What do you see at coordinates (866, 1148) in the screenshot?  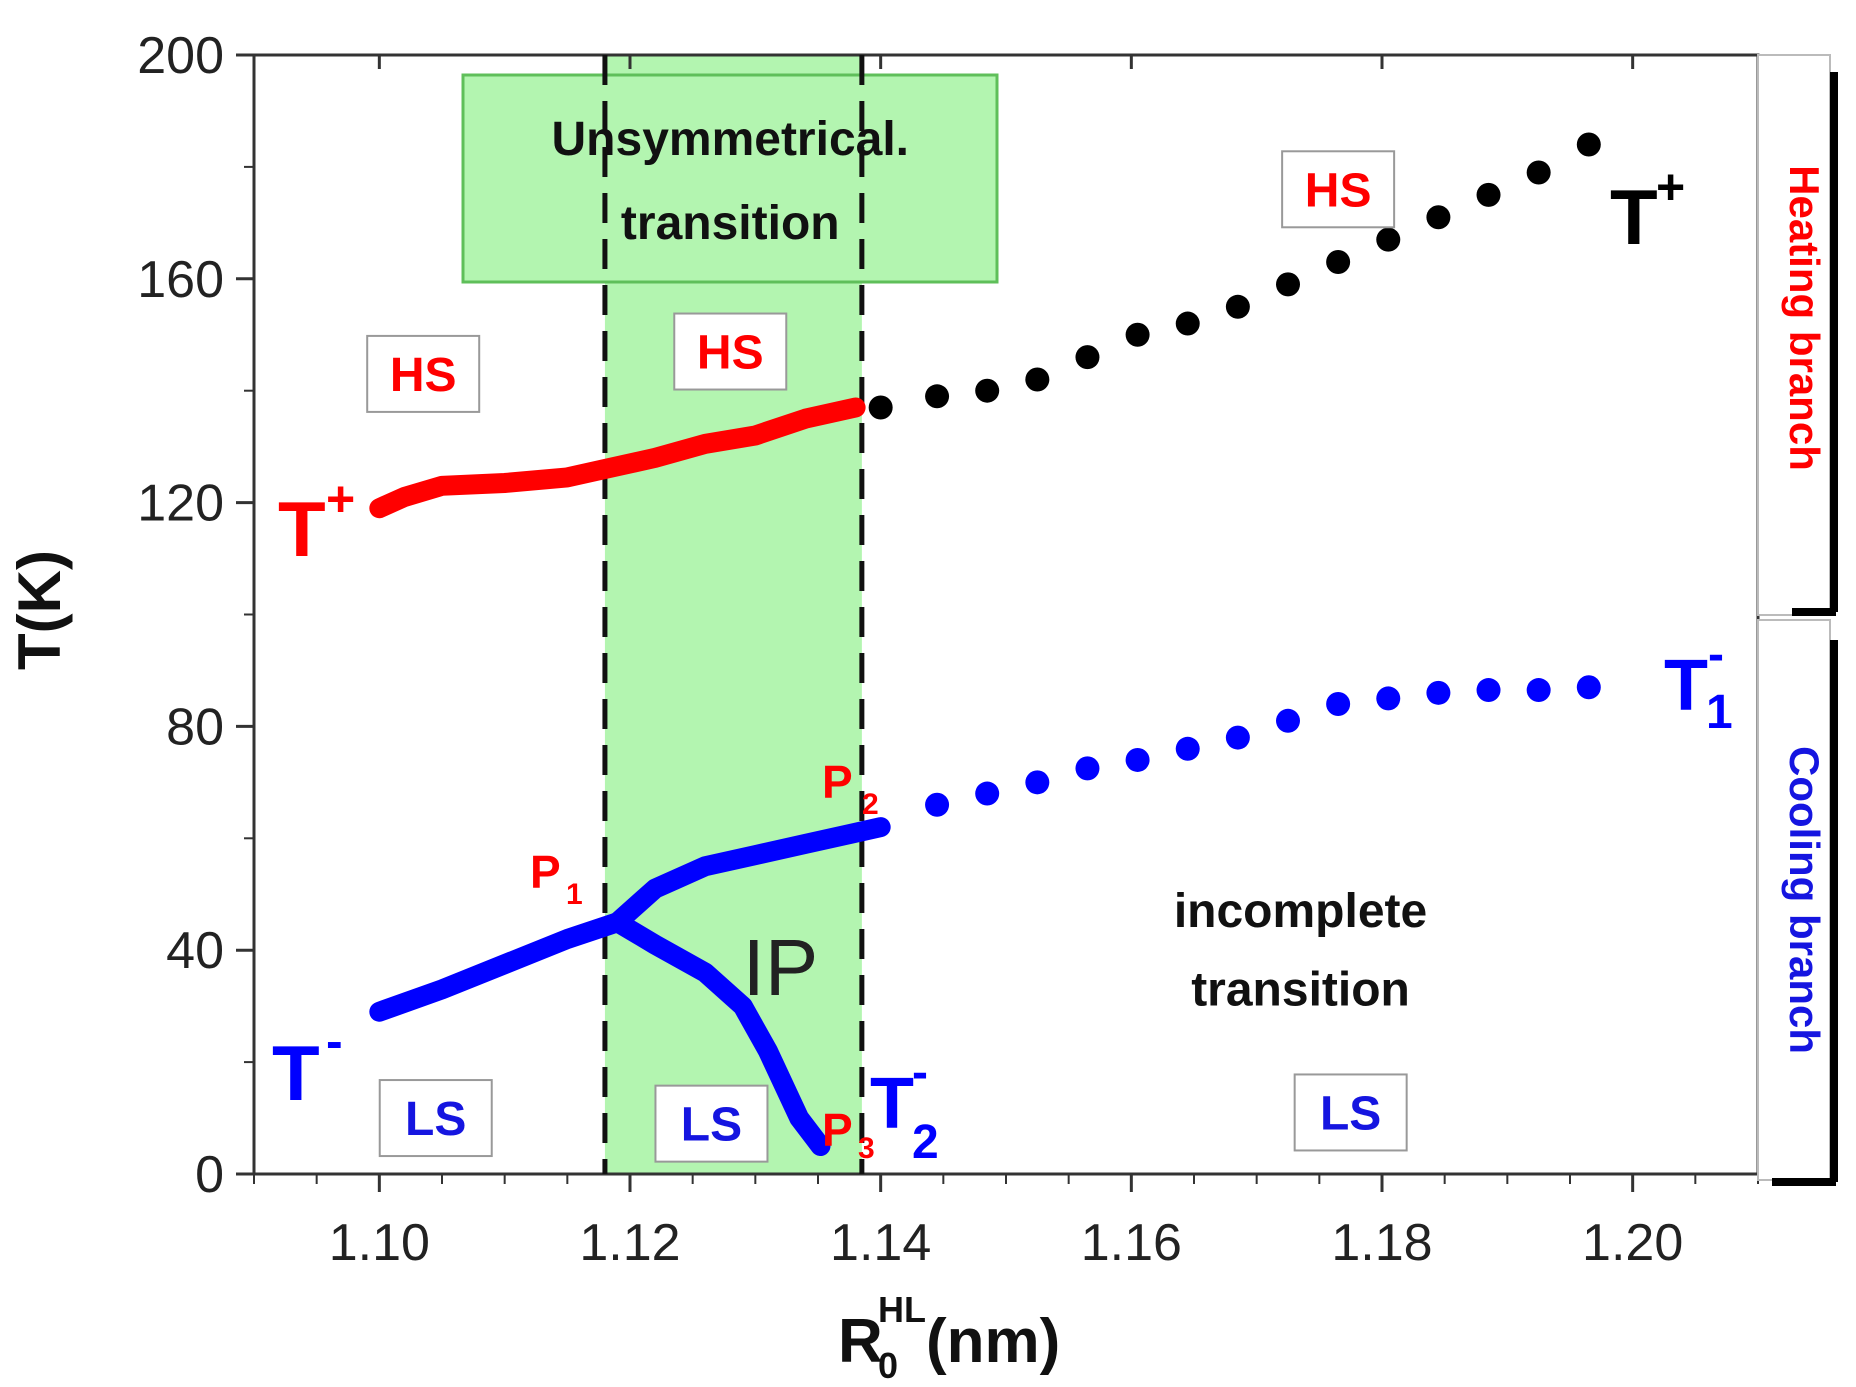 I see `svg-text: 3` at bounding box center [866, 1148].